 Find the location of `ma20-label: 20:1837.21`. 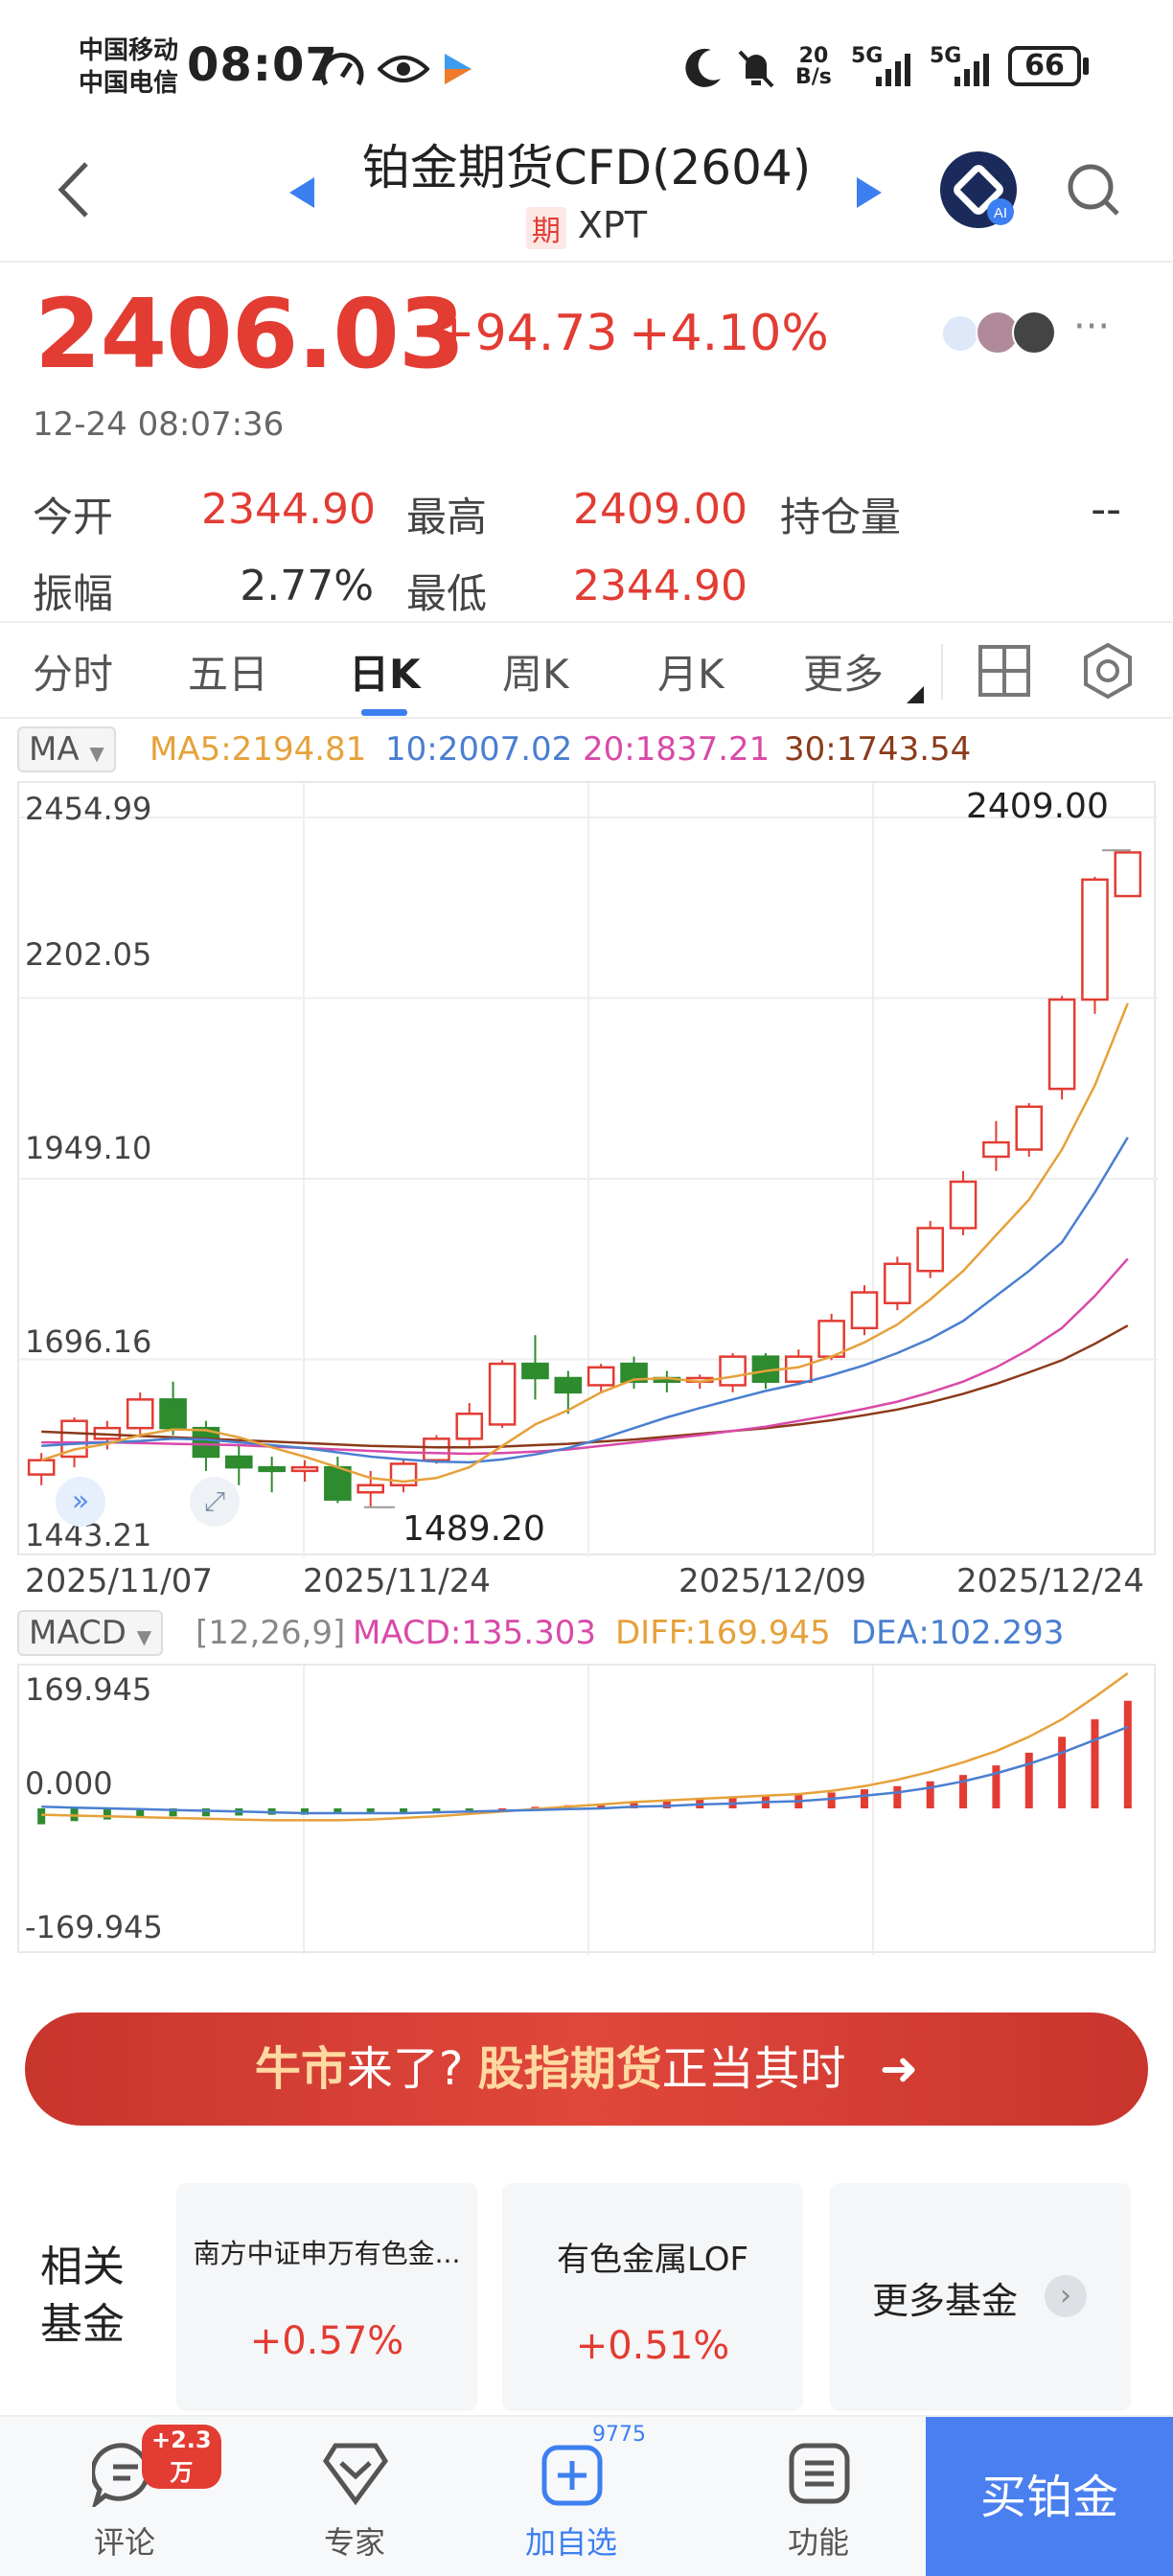

ma20-label: 20:1837.21 is located at coordinates (676, 749).